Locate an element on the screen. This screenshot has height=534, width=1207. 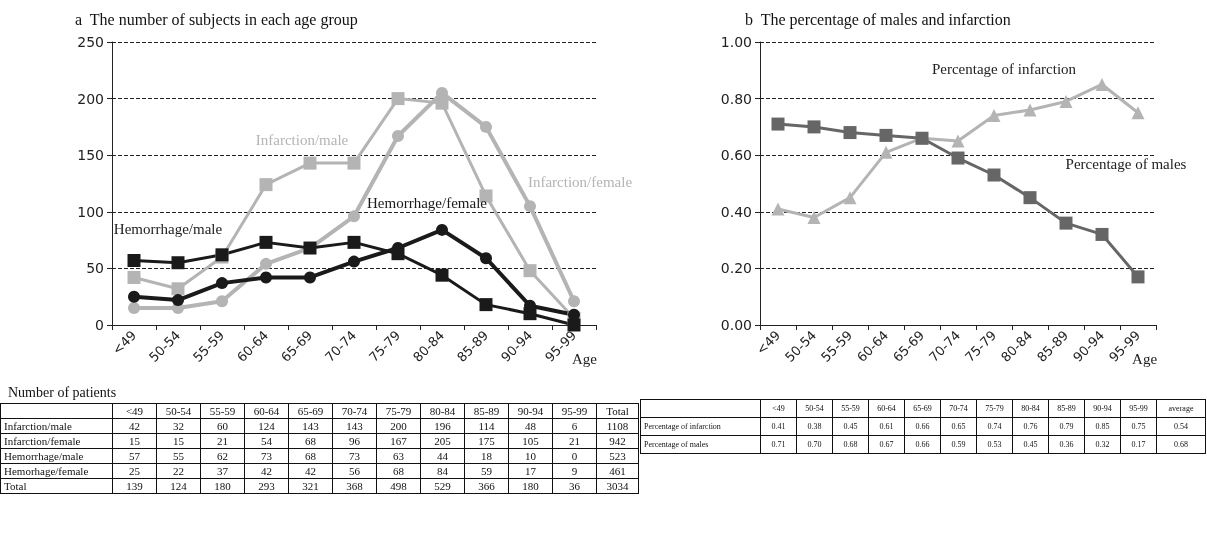
category-label: <49 is located at coordinates (778, 408).